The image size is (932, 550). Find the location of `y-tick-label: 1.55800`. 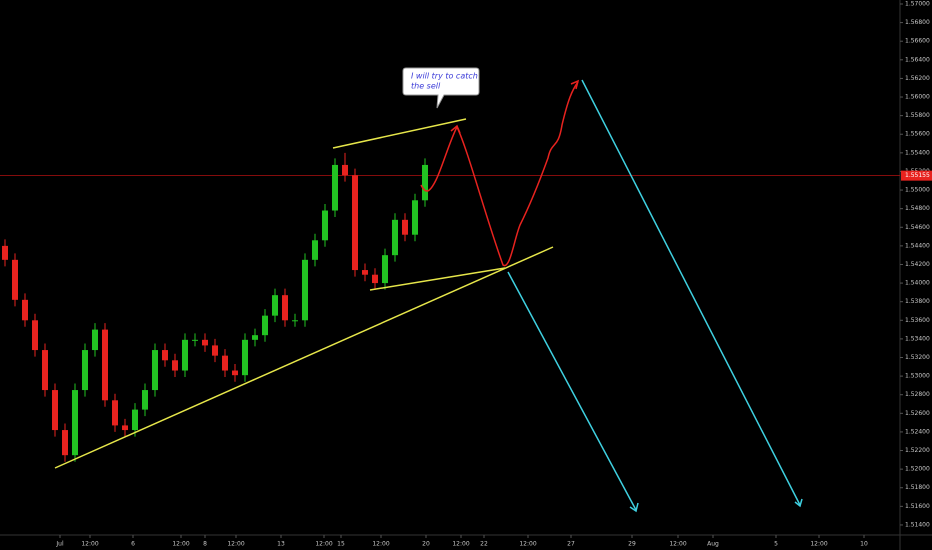

y-tick-label: 1.55800 is located at coordinates (917, 115).